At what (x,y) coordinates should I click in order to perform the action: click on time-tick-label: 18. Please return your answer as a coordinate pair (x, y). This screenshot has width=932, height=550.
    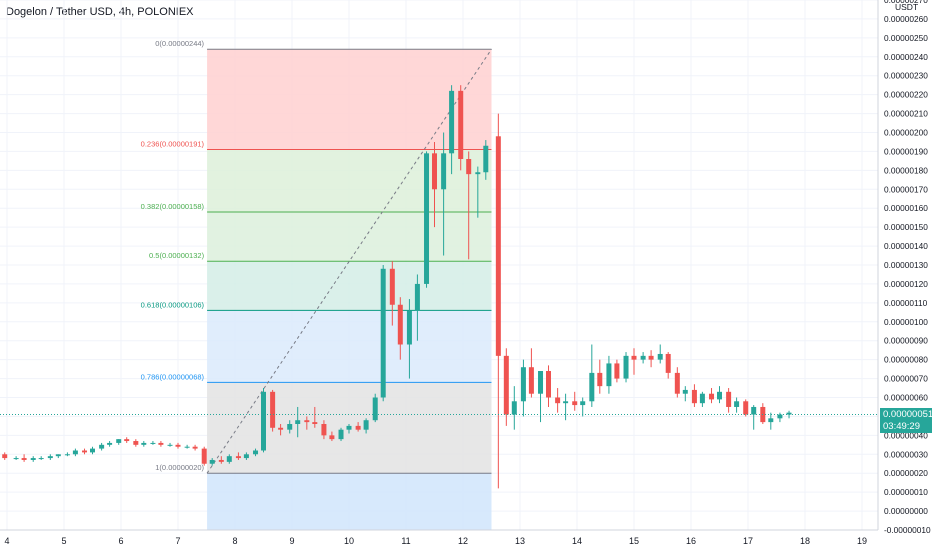
    Looking at the image, I should click on (805, 541).